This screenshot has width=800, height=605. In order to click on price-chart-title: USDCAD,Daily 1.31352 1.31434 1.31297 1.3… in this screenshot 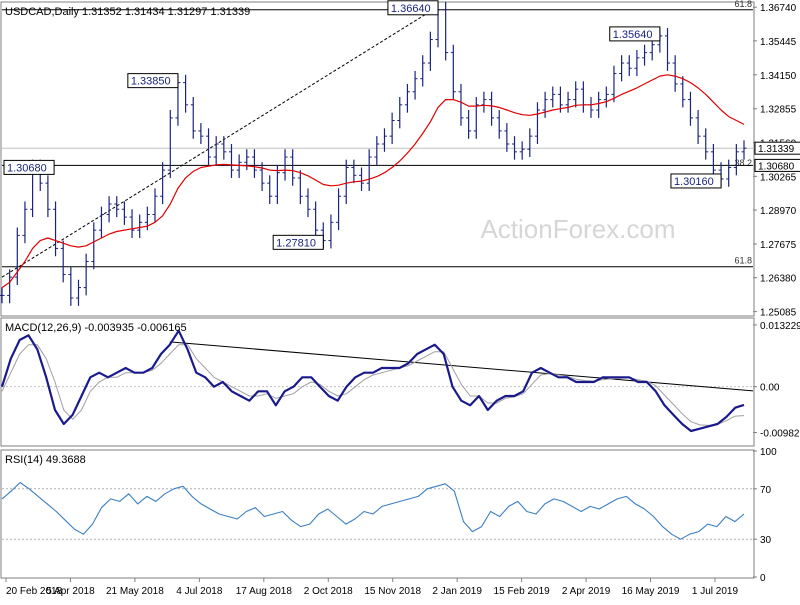, I will do `click(127, 12)`.